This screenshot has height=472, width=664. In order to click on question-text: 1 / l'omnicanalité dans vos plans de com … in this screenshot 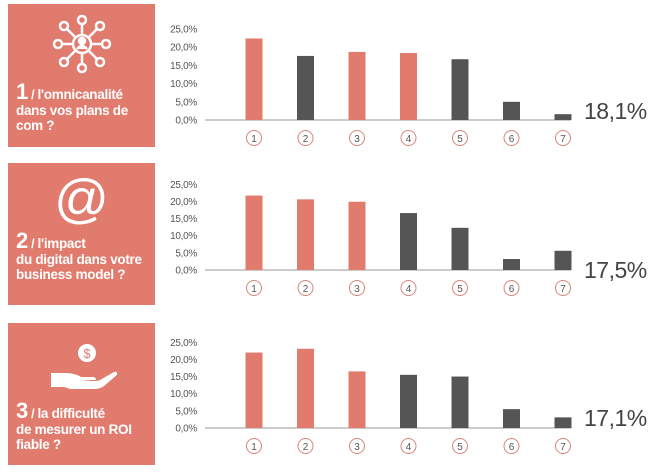, I will do `click(72, 106)`.